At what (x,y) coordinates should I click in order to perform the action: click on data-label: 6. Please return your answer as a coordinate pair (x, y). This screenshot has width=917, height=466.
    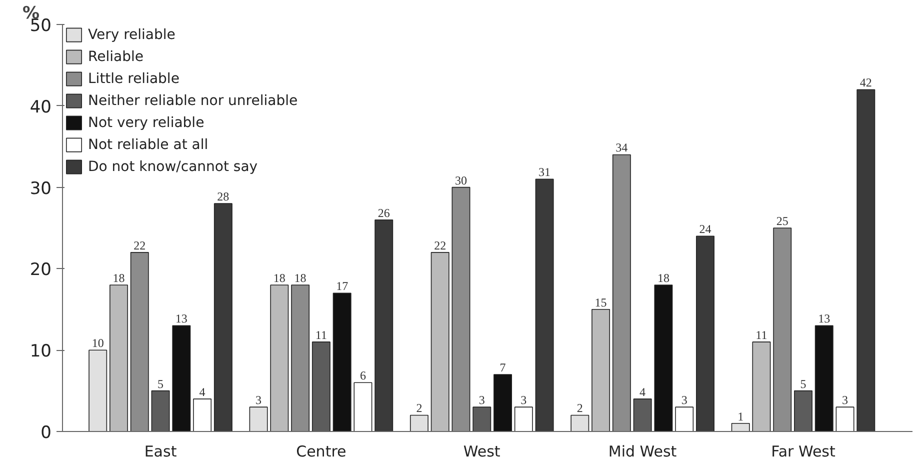
    Looking at the image, I should click on (363, 375).